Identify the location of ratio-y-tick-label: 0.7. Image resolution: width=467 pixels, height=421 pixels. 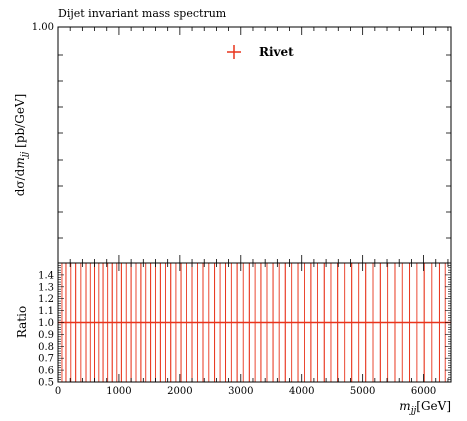
(46, 359).